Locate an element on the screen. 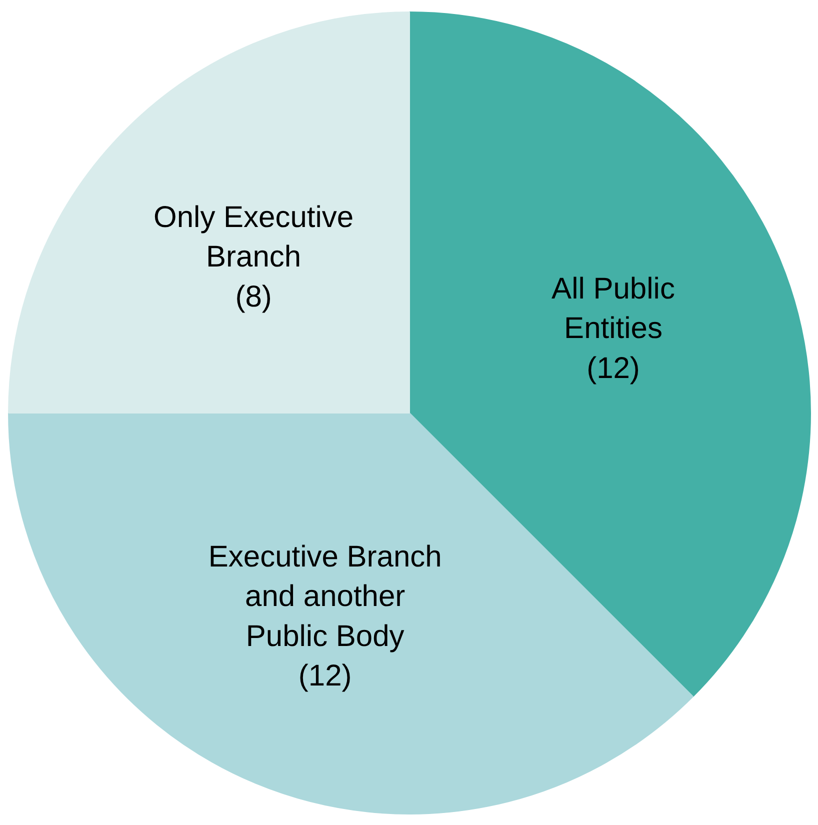 This screenshot has width=818, height=825. slice-label: Executive Branch and another Public Body is located at coordinates (325, 596).